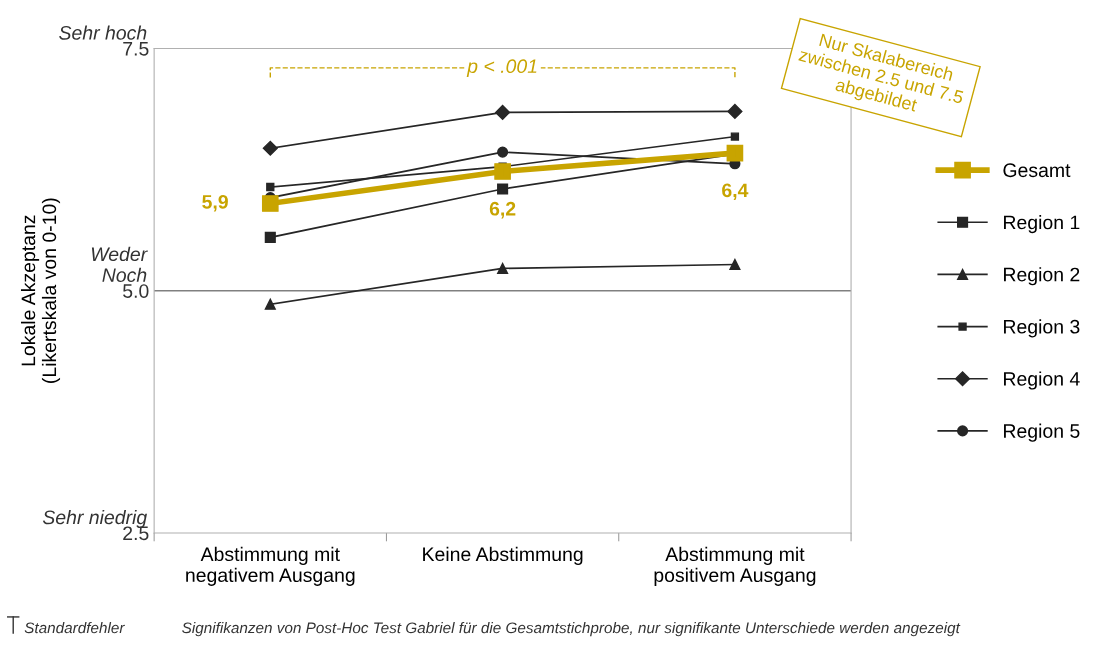 This screenshot has width=1101, height=646. I want to click on legend-label: Region 1, so click(1042, 224).